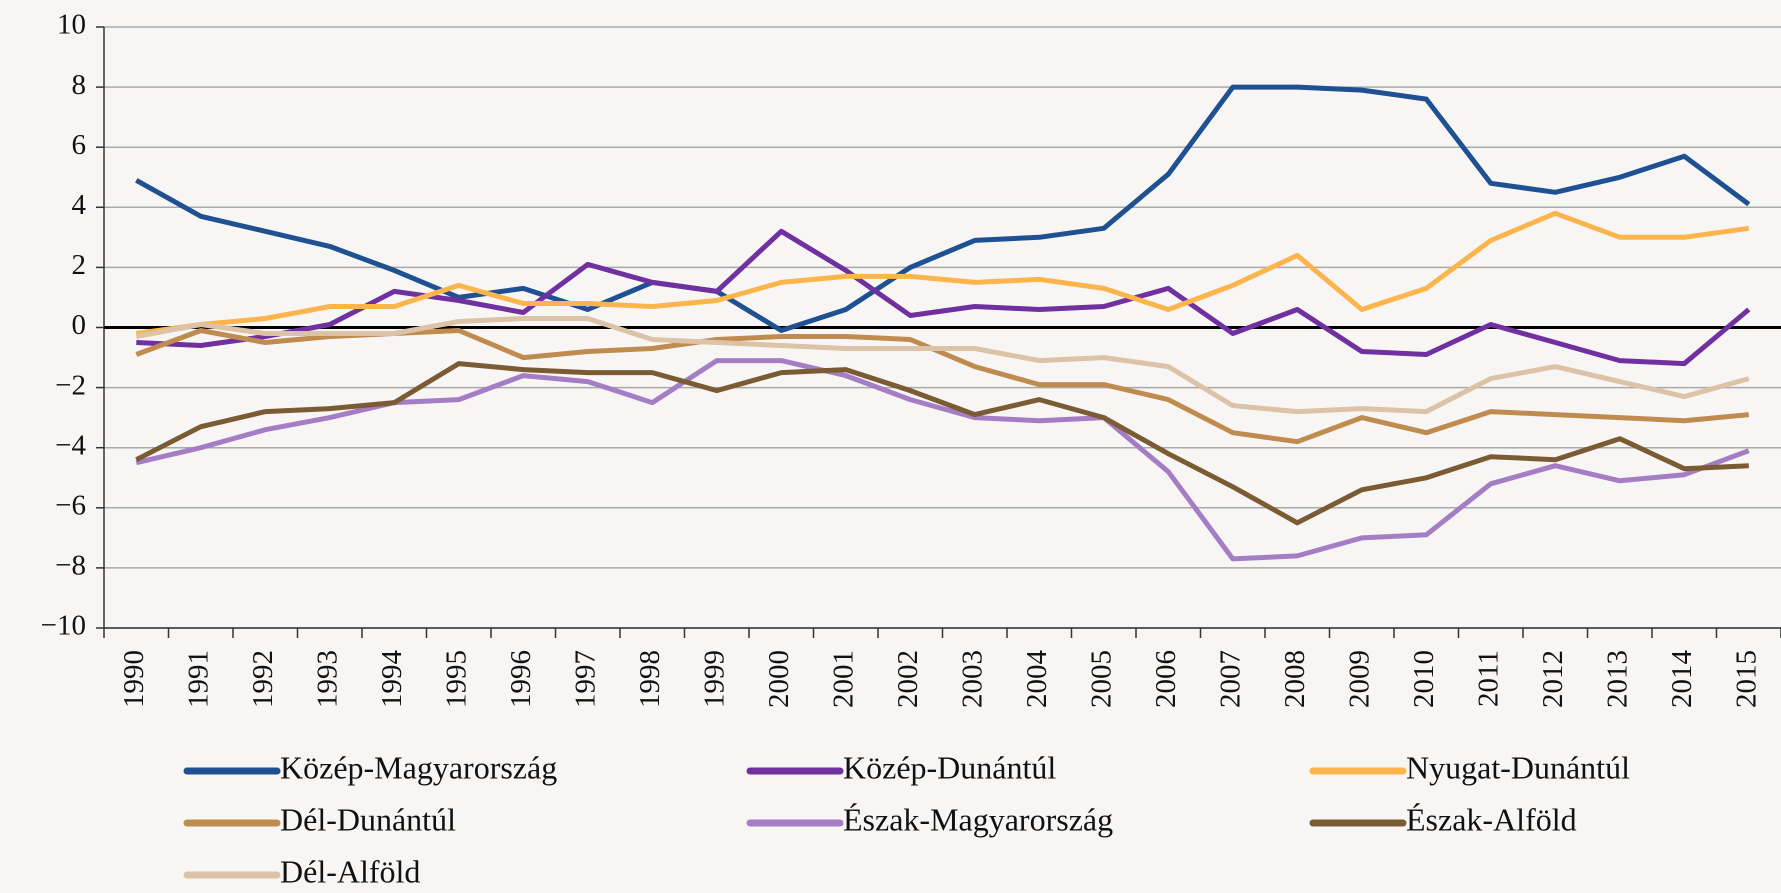 Image resolution: width=1781 pixels, height=893 pixels. Describe the element at coordinates (71, 25) in the screenshot. I see `y-tick-label: 10` at that location.